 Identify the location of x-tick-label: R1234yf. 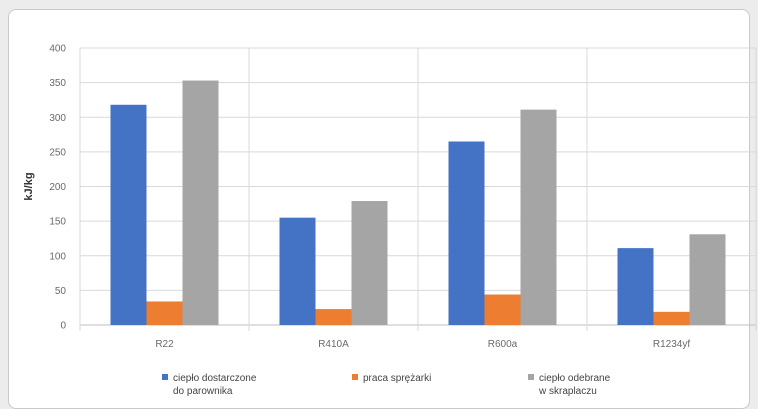
(671, 344).